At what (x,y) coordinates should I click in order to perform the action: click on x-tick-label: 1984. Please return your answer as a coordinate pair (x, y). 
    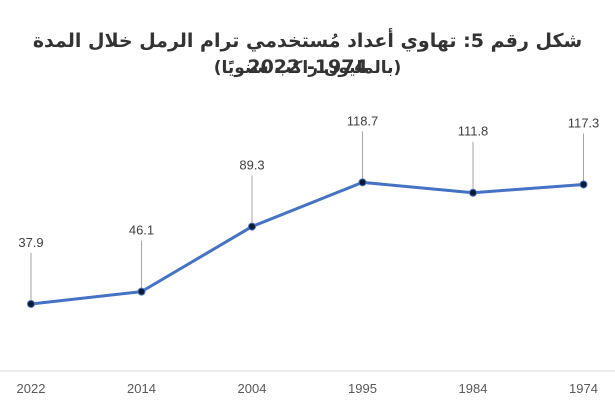
    Looking at the image, I should click on (473, 388).